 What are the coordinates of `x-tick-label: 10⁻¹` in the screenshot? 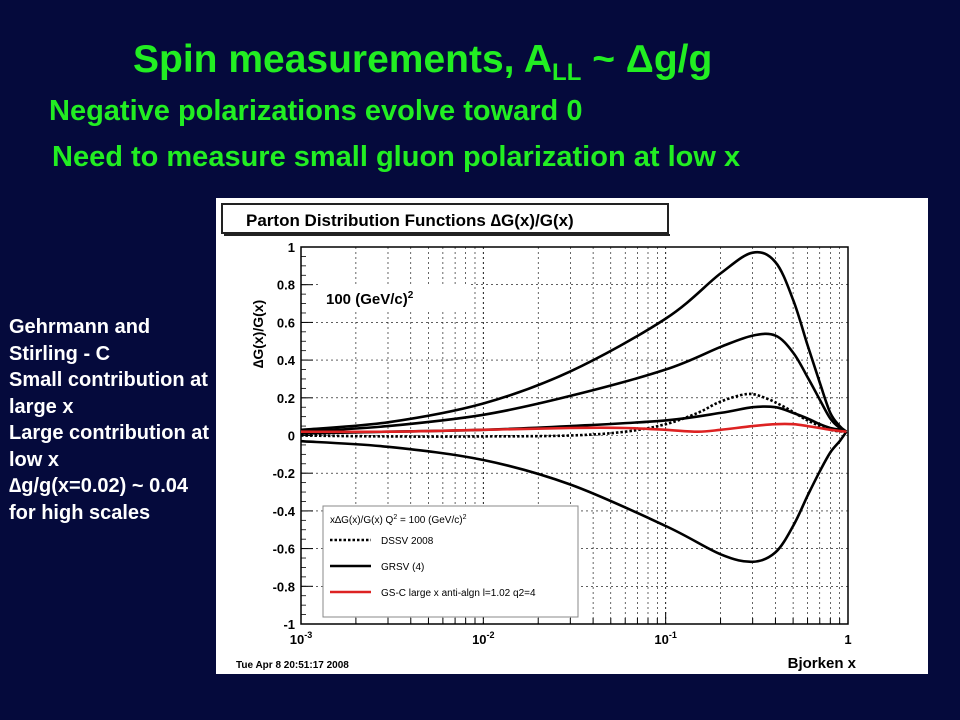 It's located at (665, 638).